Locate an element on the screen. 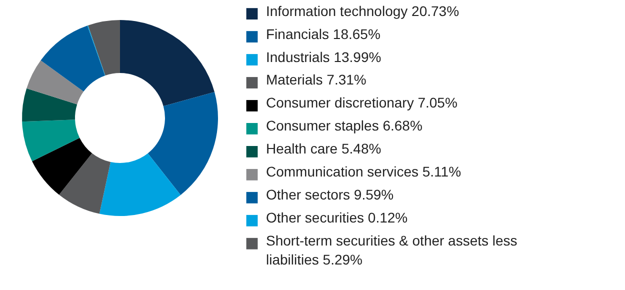 This screenshot has height=290, width=625. legend-label: Materials 7.31% is located at coordinates (316, 80).